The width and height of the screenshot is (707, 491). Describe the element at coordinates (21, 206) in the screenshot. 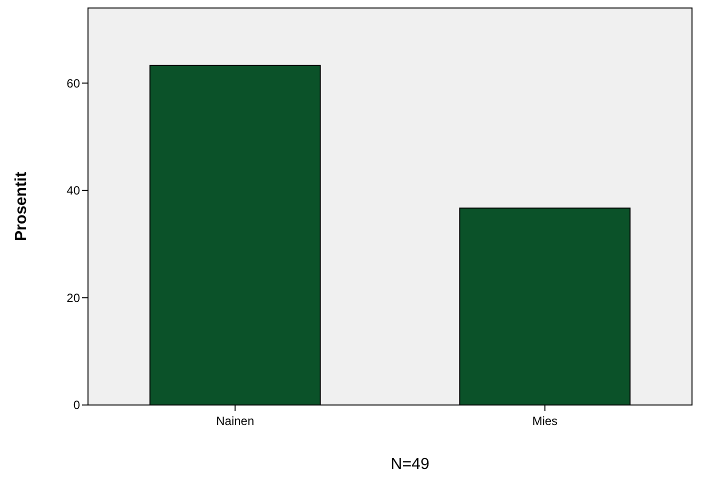

I see `y-axis-title: Prosentit` at that location.